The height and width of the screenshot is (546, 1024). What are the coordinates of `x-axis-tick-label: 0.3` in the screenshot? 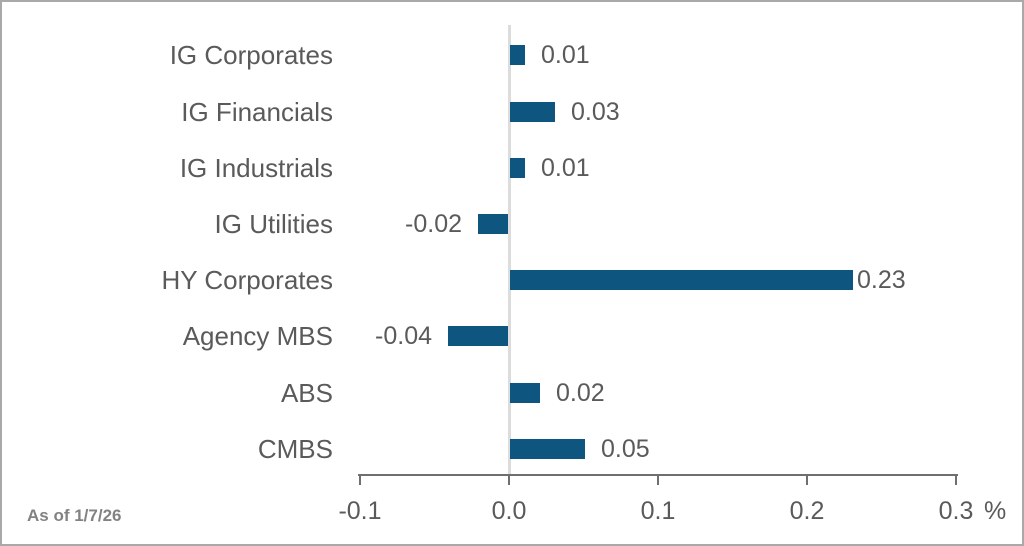 It's located at (956, 511).